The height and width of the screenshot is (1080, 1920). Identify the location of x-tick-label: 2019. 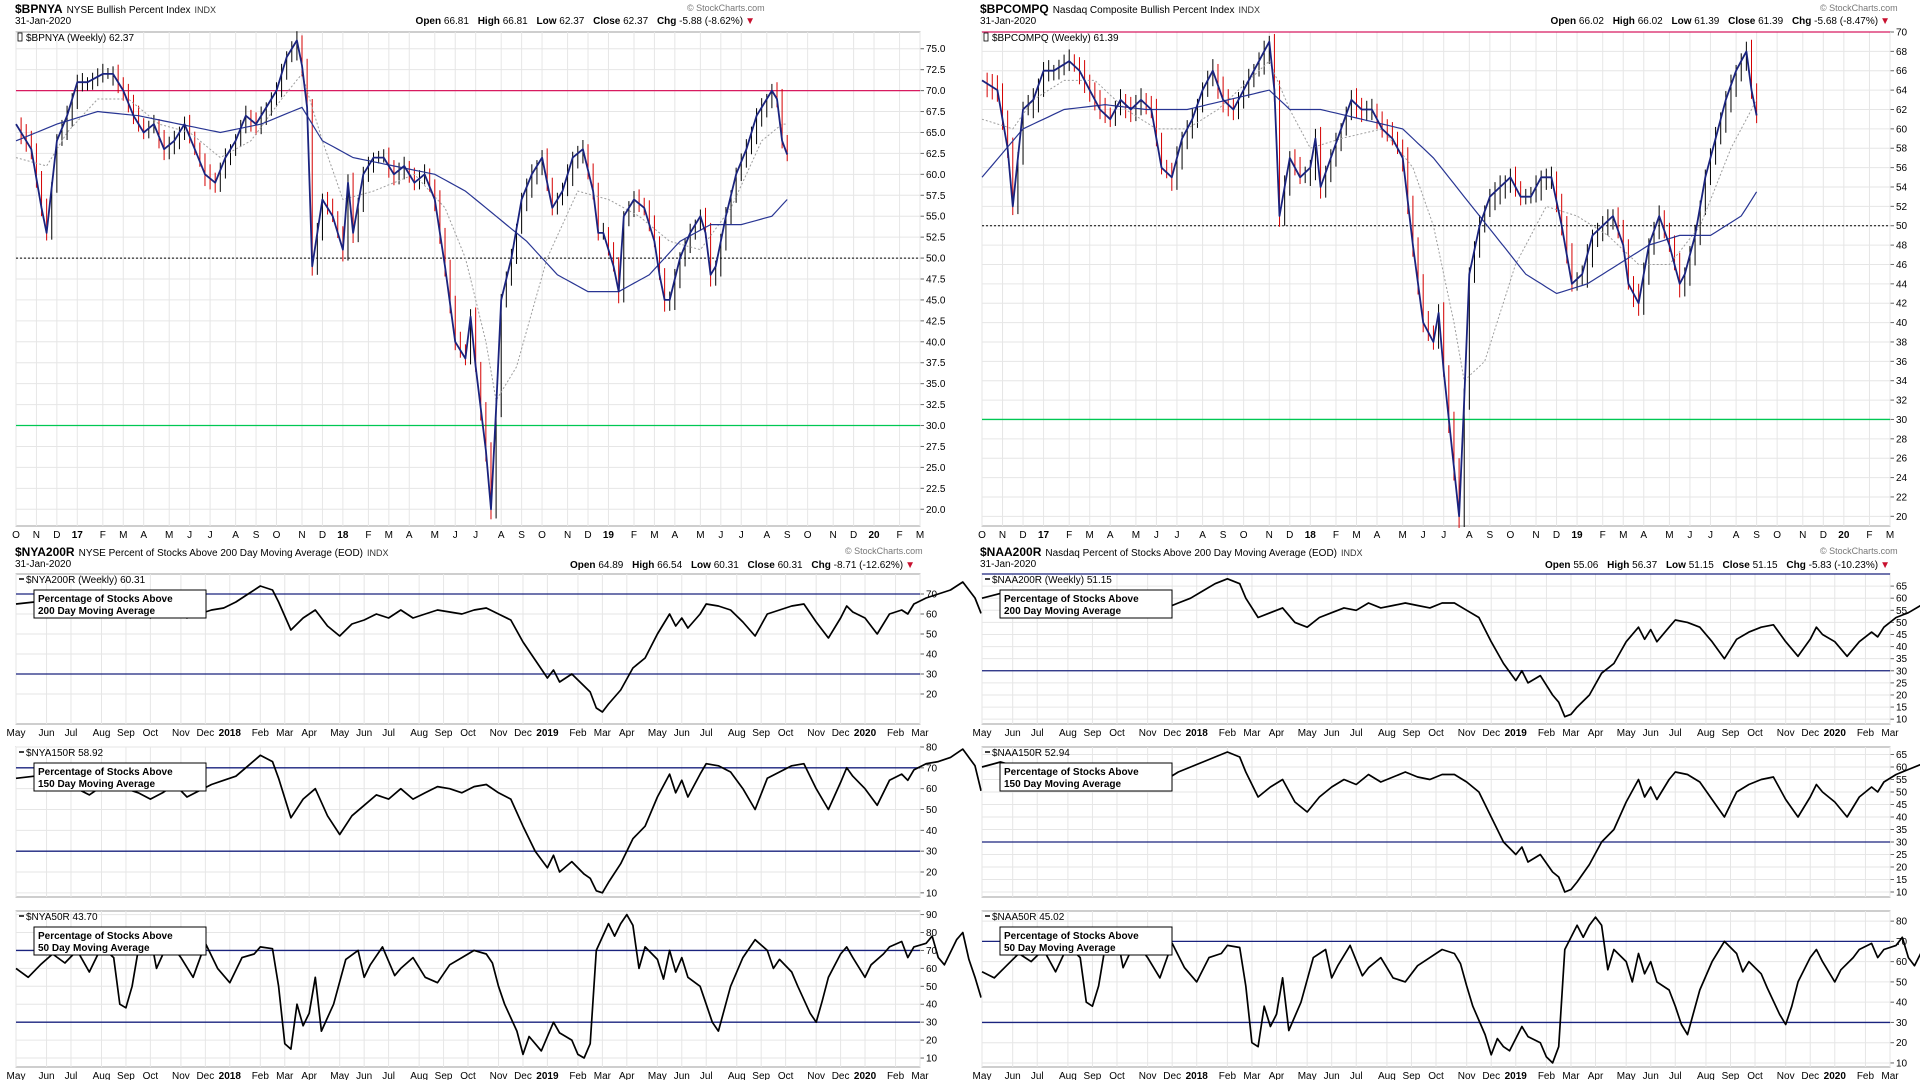
(547, 733).